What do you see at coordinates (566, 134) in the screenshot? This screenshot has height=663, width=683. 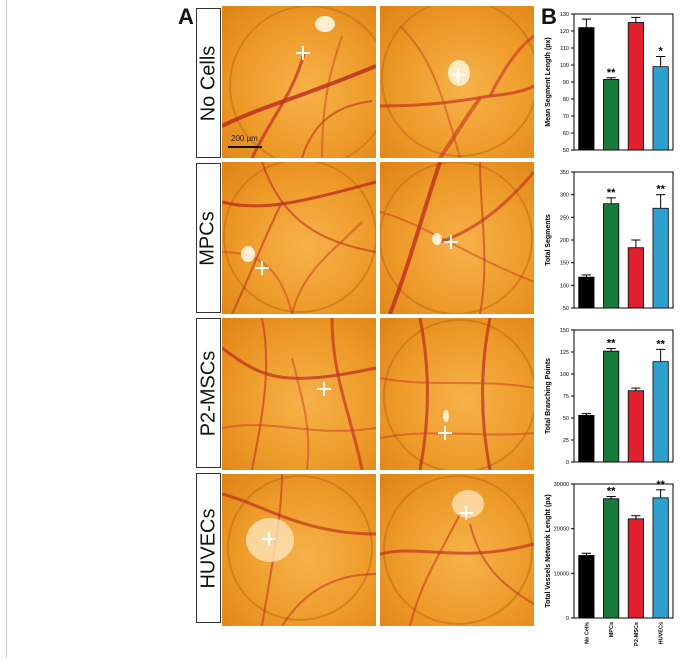 I see `y-tick-label: 60` at bounding box center [566, 134].